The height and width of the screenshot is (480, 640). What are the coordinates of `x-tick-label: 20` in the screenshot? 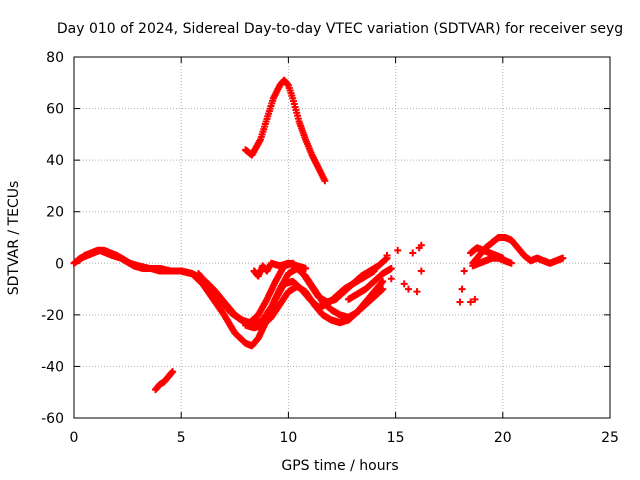 It's located at (503, 438).